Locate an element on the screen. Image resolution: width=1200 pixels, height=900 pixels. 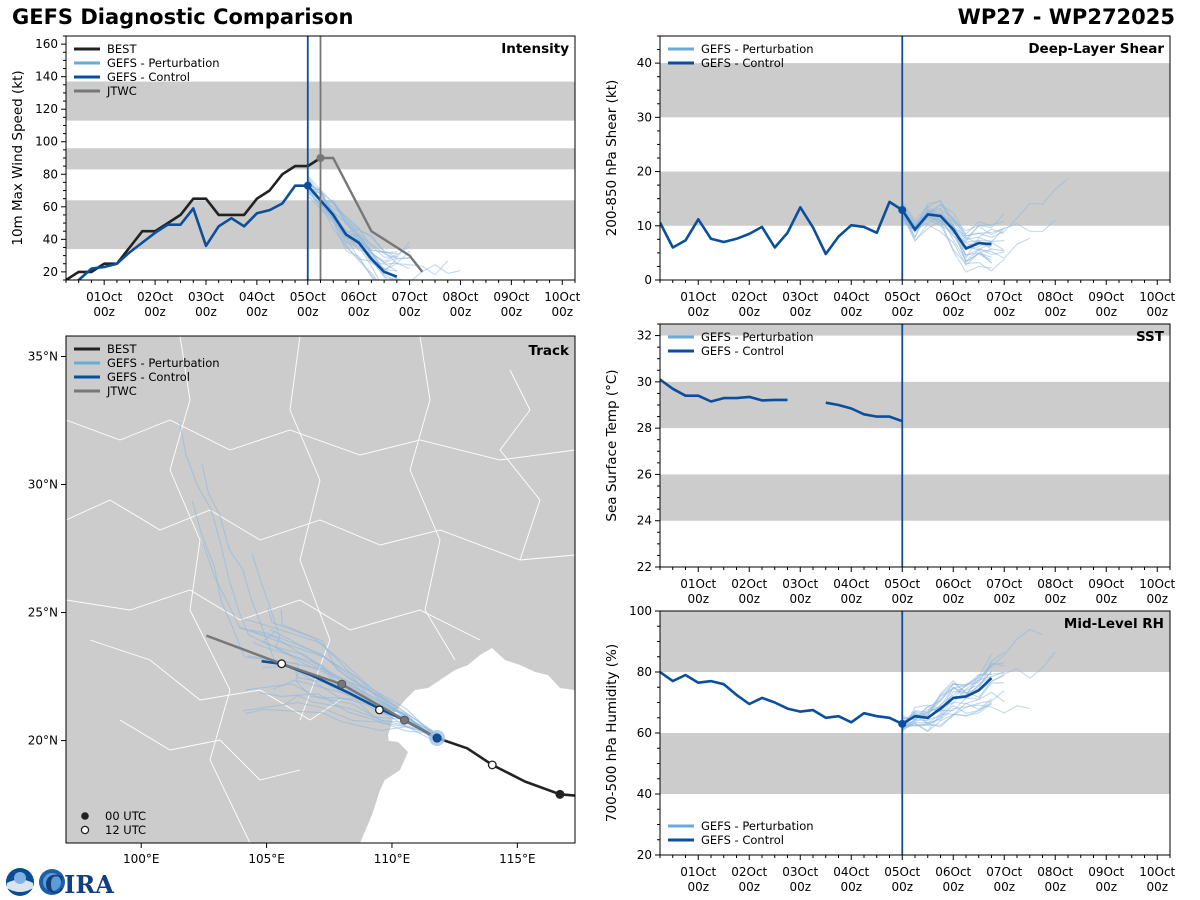
intensity-xtick-label: 07Oct is located at coordinates (410, 297).